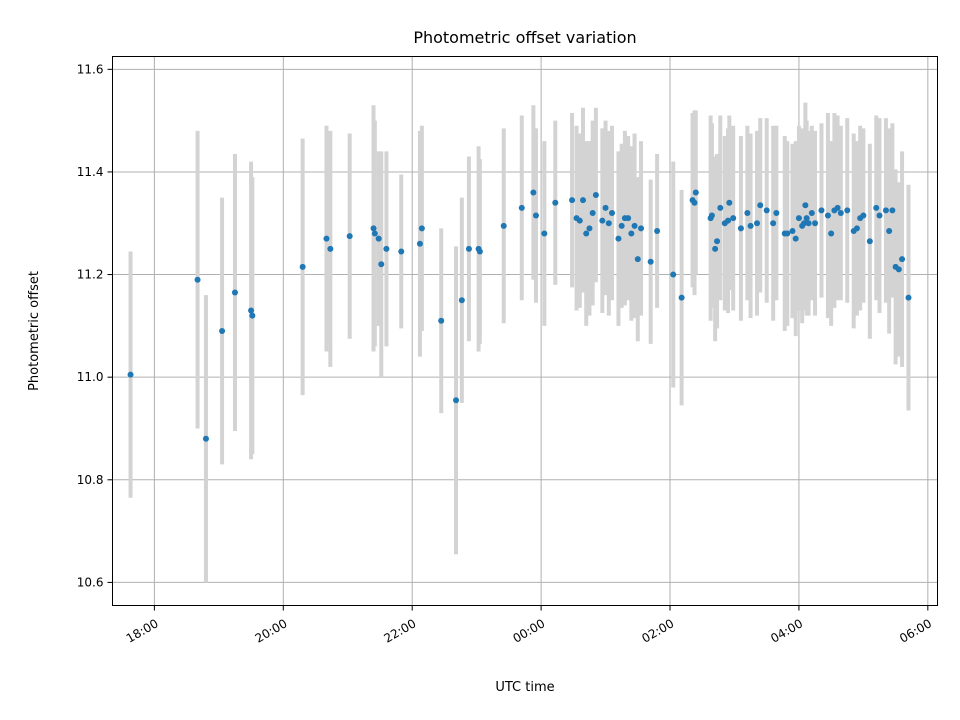  I want to click on y-axis-label: Photometric offset, so click(34, 331).